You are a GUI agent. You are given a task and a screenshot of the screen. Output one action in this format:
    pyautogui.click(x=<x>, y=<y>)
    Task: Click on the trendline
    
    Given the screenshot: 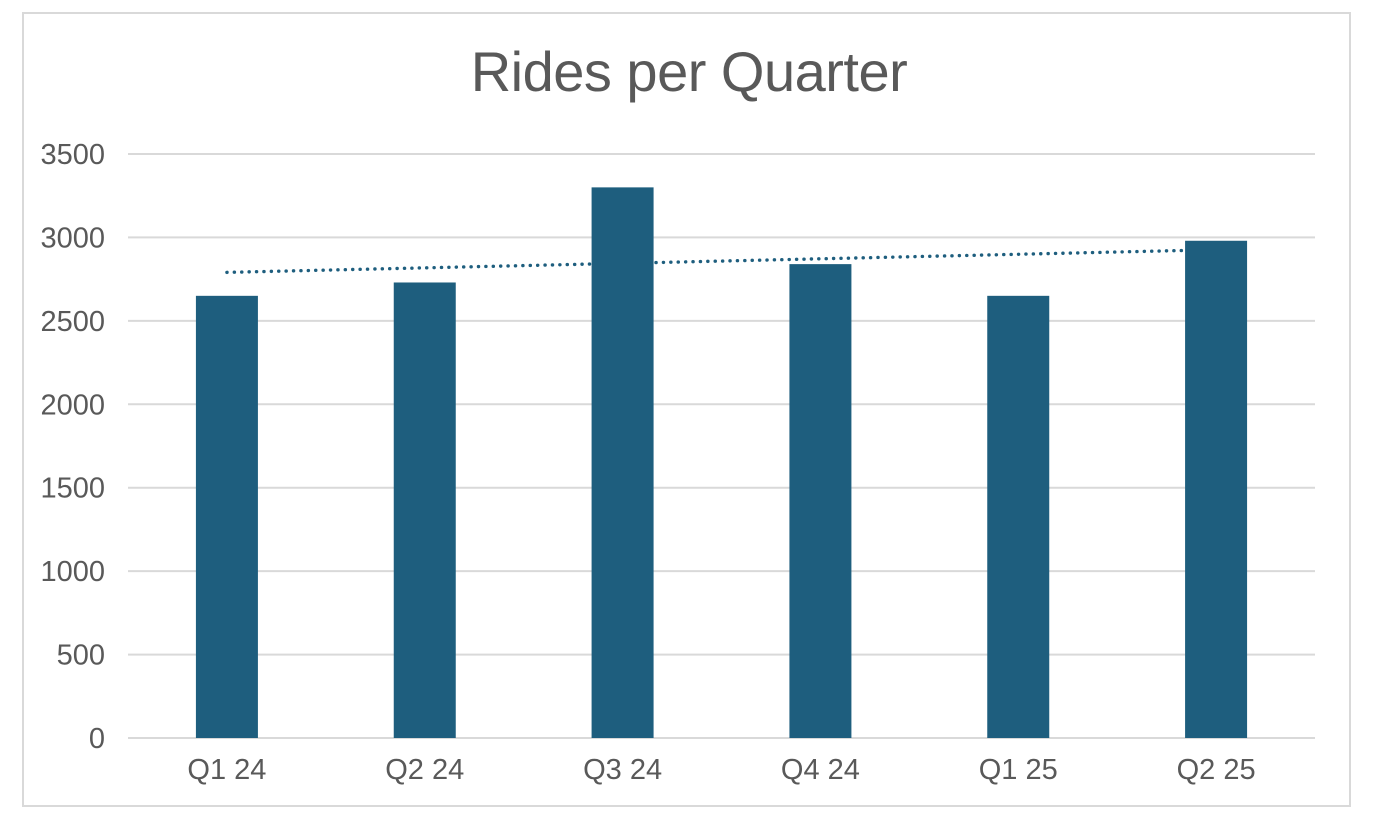 What is the action you would take?
    pyautogui.click(x=721, y=261)
    